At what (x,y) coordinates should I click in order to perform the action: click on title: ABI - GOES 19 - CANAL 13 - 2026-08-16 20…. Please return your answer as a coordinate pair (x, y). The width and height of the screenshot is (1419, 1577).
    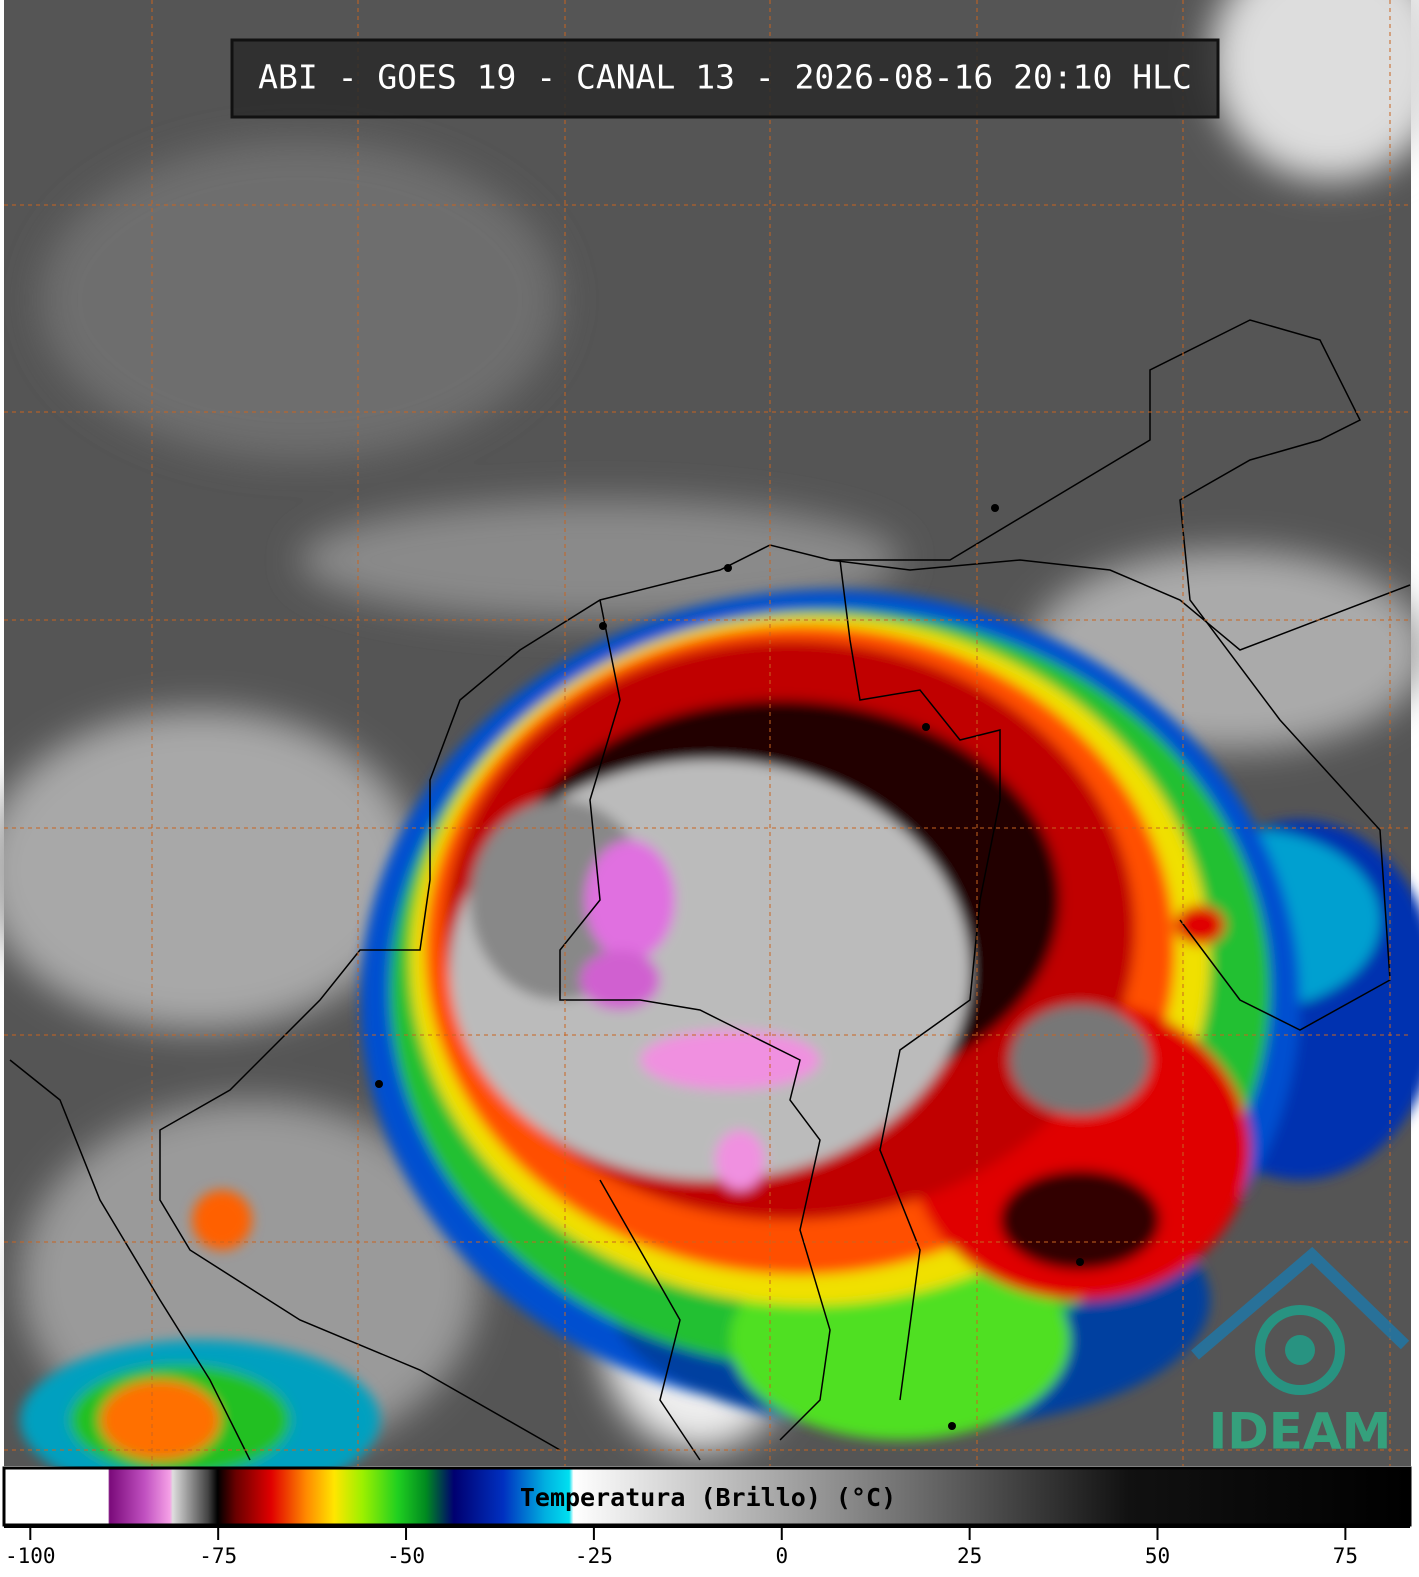
    Looking at the image, I should click on (725, 77).